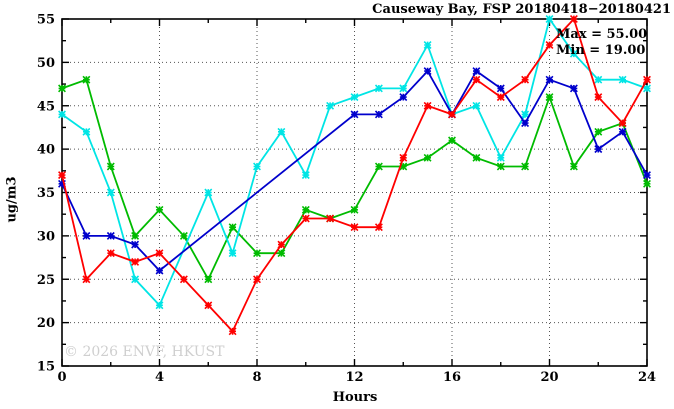 The height and width of the screenshot is (409, 674). Describe the element at coordinates (525, 79) in the screenshot. I see `marker-day1-red-h19` at that location.